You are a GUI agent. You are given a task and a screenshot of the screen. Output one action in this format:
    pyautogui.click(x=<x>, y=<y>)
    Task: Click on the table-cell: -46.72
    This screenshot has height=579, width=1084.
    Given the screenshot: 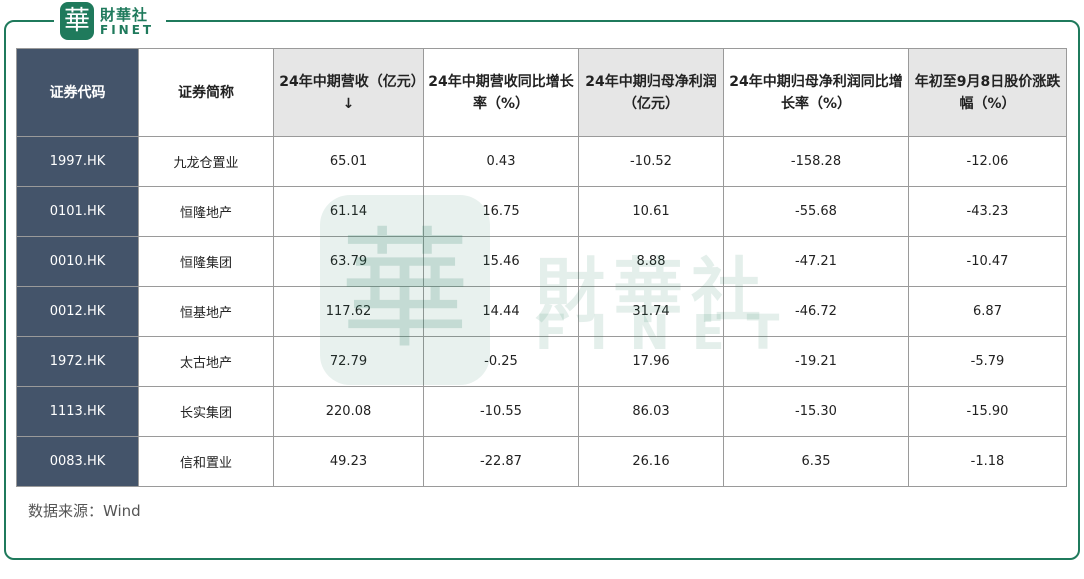 What is the action you would take?
    pyautogui.click(x=816, y=311)
    